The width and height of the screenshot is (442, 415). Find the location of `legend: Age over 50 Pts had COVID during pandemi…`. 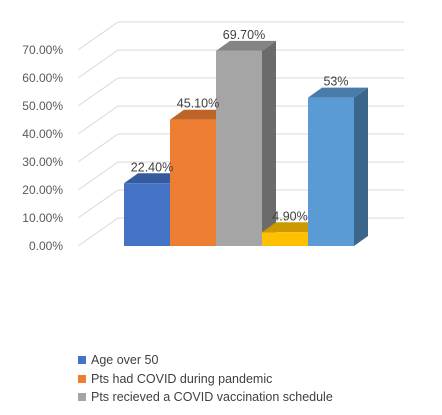

legend: Age over 50 Pts had COVID during pandemi… is located at coordinates (205, 379).